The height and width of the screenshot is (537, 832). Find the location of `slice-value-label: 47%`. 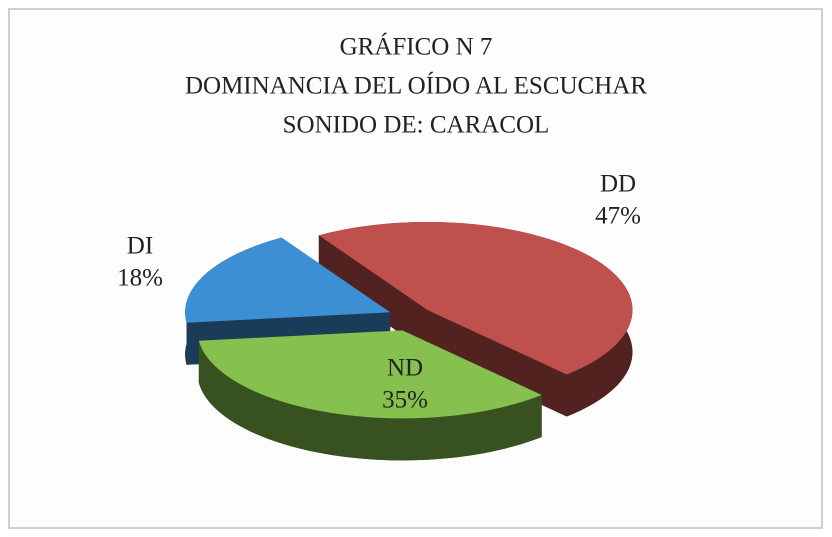

slice-value-label: 47% is located at coordinates (618, 216).